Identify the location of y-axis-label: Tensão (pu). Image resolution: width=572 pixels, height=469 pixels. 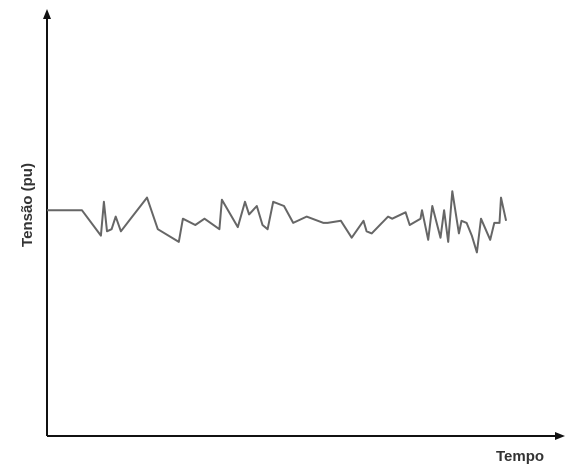
(27, 205).